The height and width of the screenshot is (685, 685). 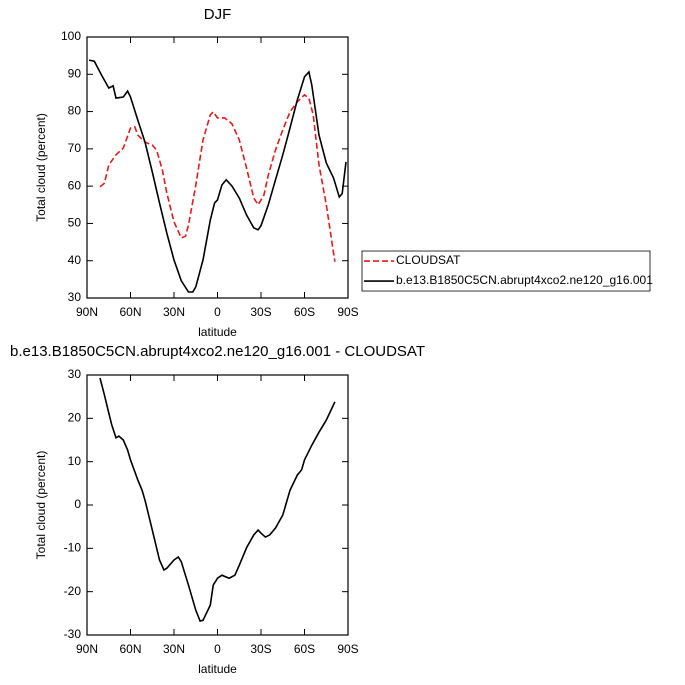 I want to click on legend-label: CLOUDSAT, so click(x=428, y=260).